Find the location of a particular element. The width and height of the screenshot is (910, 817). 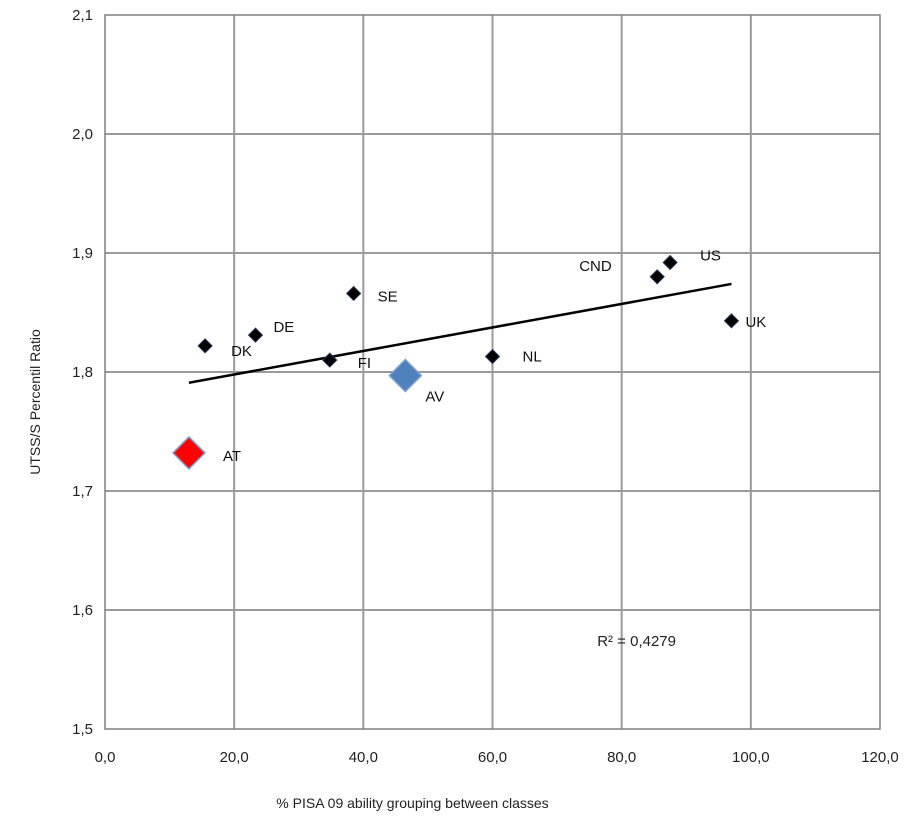

data-point-de is located at coordinates (255, 335).